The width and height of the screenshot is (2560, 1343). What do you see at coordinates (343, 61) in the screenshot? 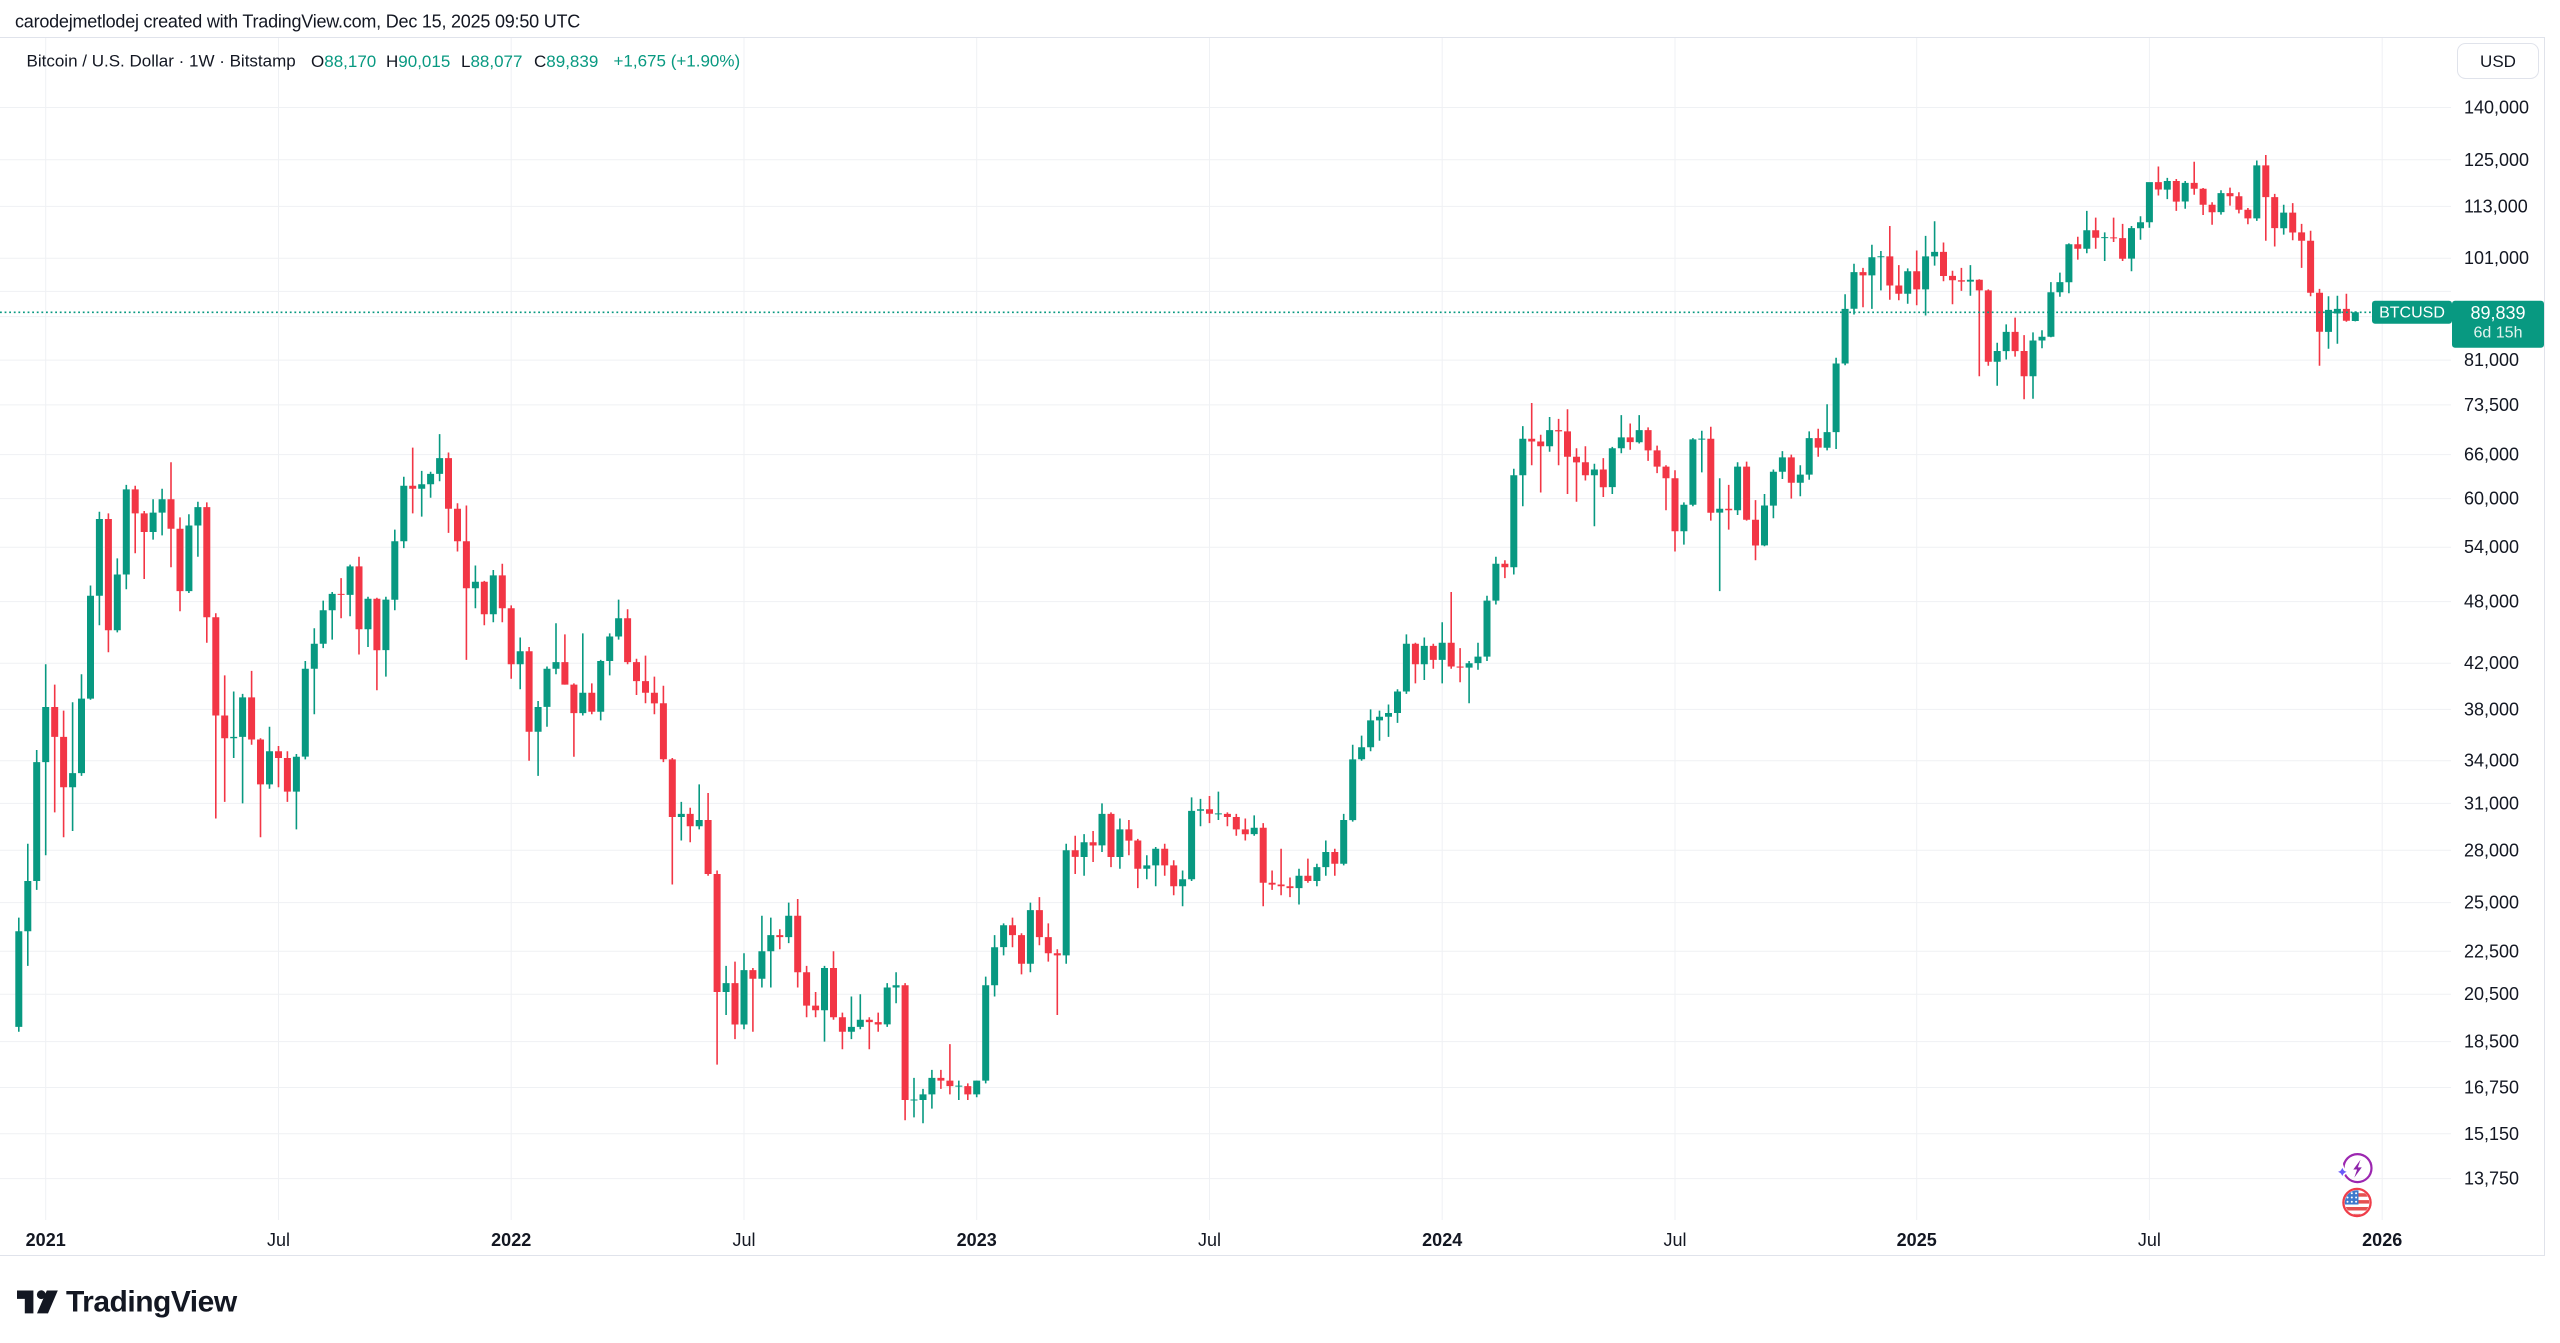
I see `svg-text: O88,170` at bounding box center [343, 61].